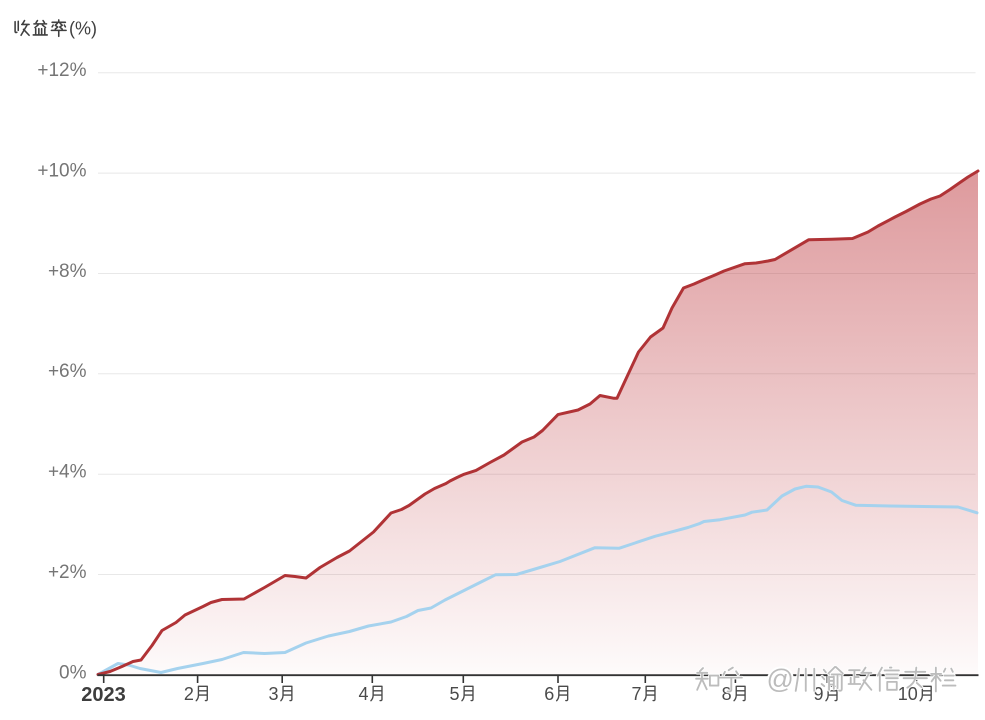 Image resolution: width=985 pixels, height=720 pixels. Describe the element at coordinates (67, 472) in the screenshot. I see `svg-text: +4%` at that location.